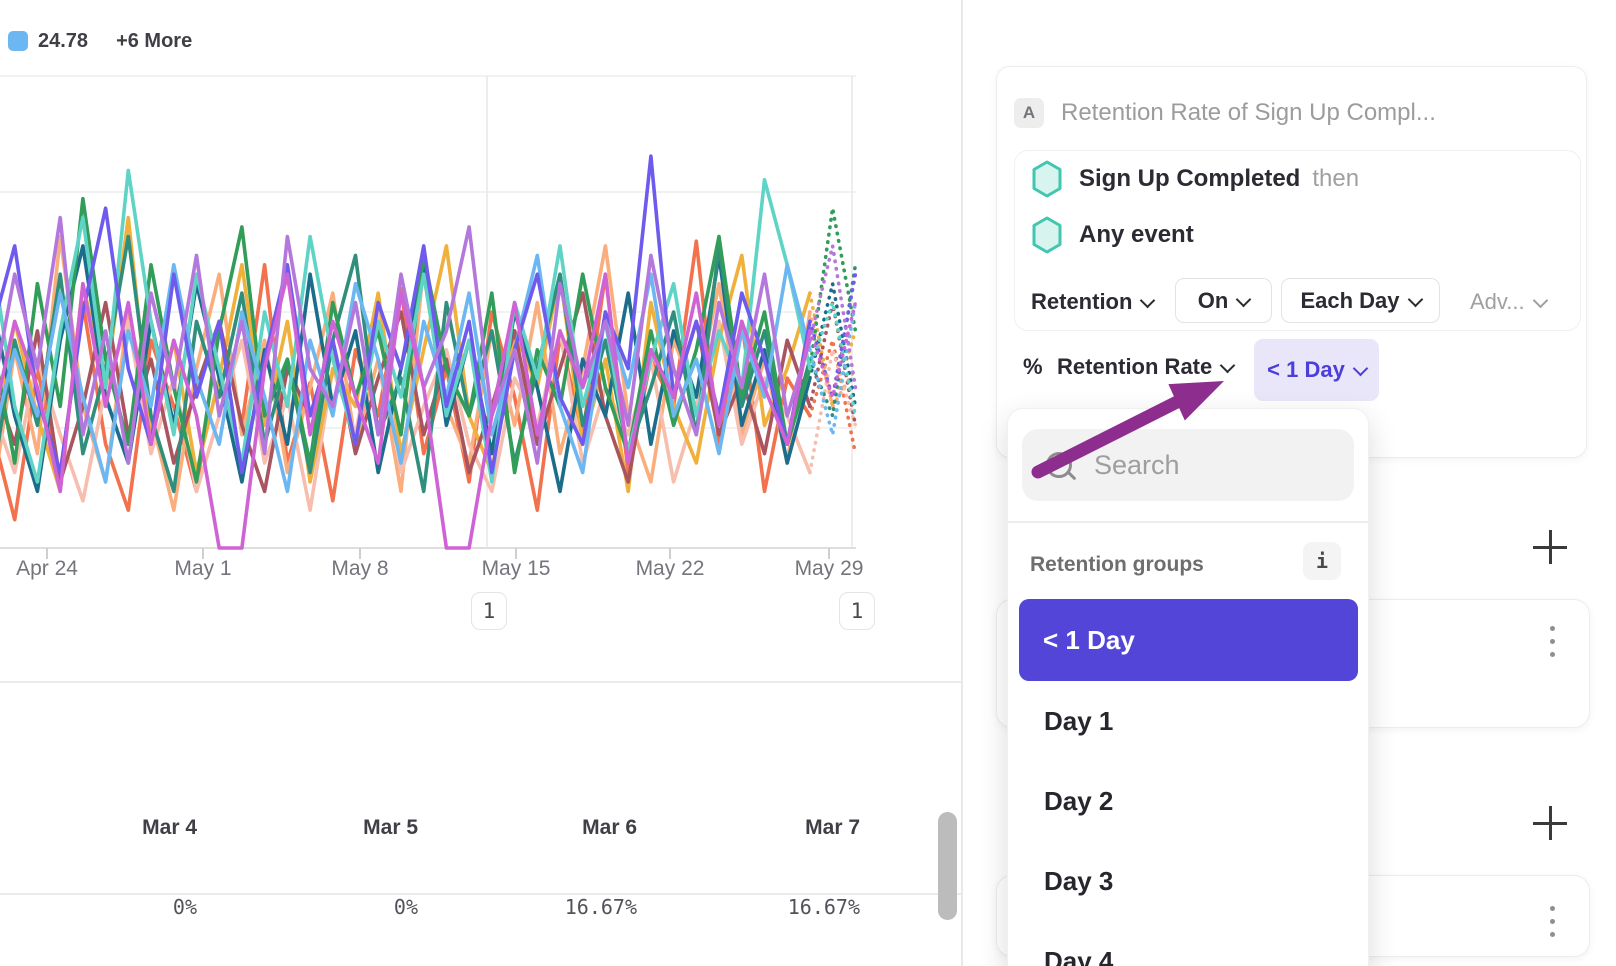  Describe the element at coordinates (154, 40) in the screenshot. I see `legend-more-button: +6 More` at that location.